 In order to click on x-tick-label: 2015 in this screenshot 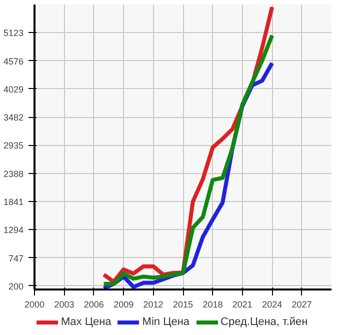, I will do `click(183, 305)`.